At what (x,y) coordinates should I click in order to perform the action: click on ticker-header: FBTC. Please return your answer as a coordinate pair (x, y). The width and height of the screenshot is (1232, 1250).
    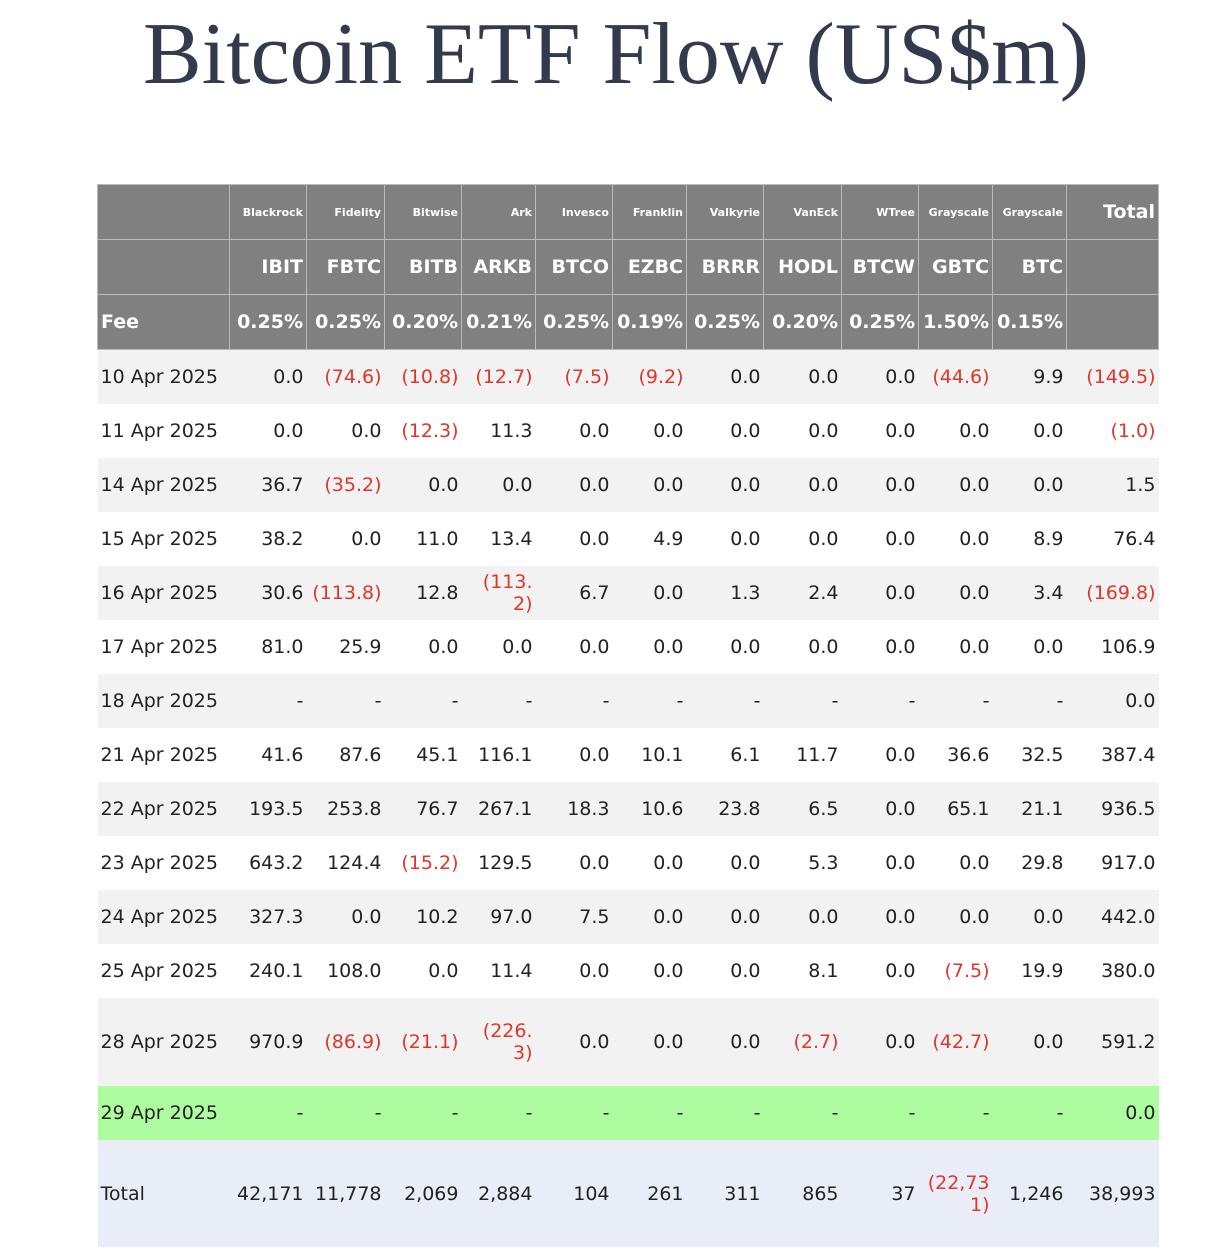
    Looking at the image, I should click on (345, 267).